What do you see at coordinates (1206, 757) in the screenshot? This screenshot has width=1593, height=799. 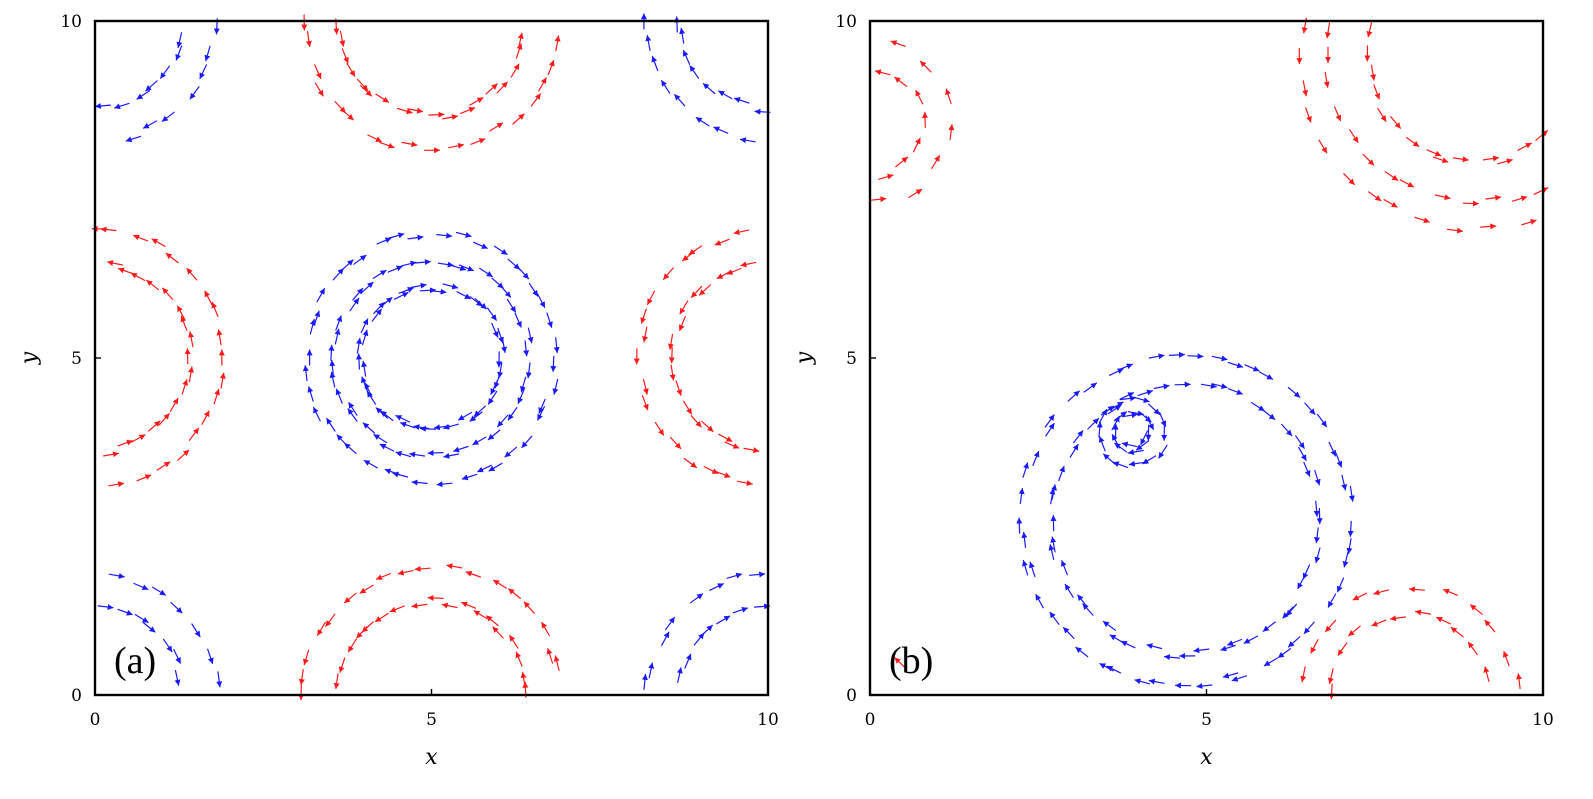 I see `panel-b-xlabel: x` at bounding box center [1206, 757].